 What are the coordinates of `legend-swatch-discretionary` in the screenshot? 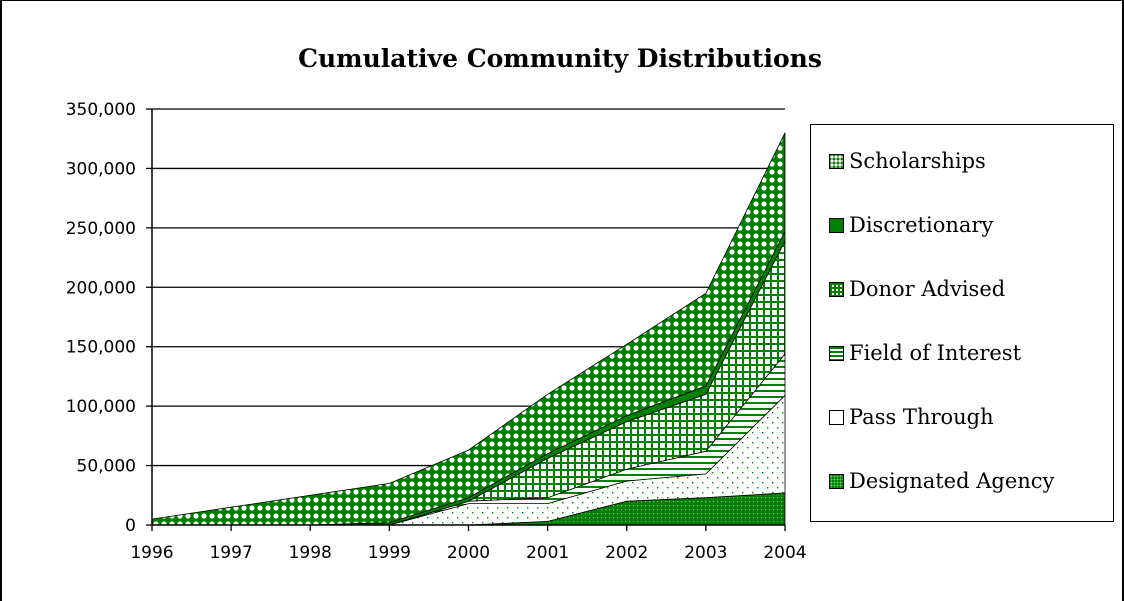 It's located at (836, 225).